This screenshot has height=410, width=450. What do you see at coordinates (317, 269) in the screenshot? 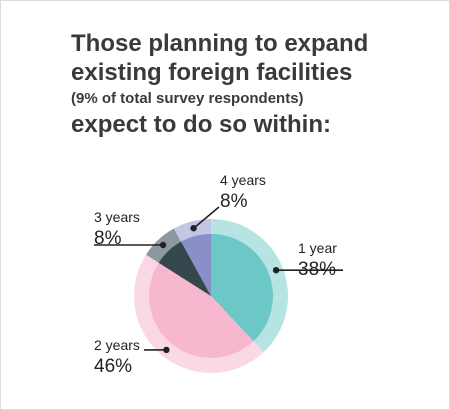
I see `value-1-year: 38%` at bounding box center [317, 269].